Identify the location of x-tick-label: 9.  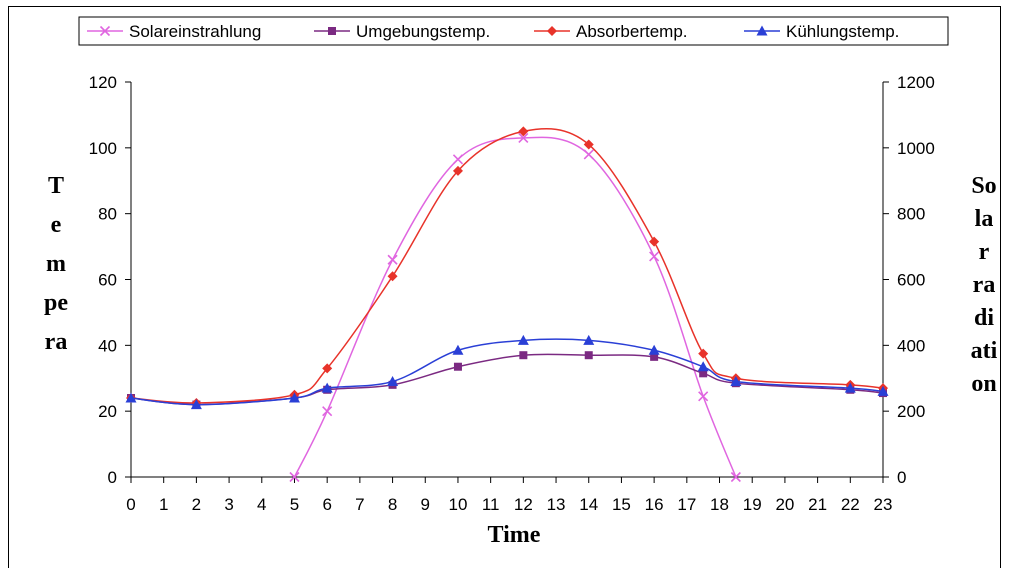
(425, 504).